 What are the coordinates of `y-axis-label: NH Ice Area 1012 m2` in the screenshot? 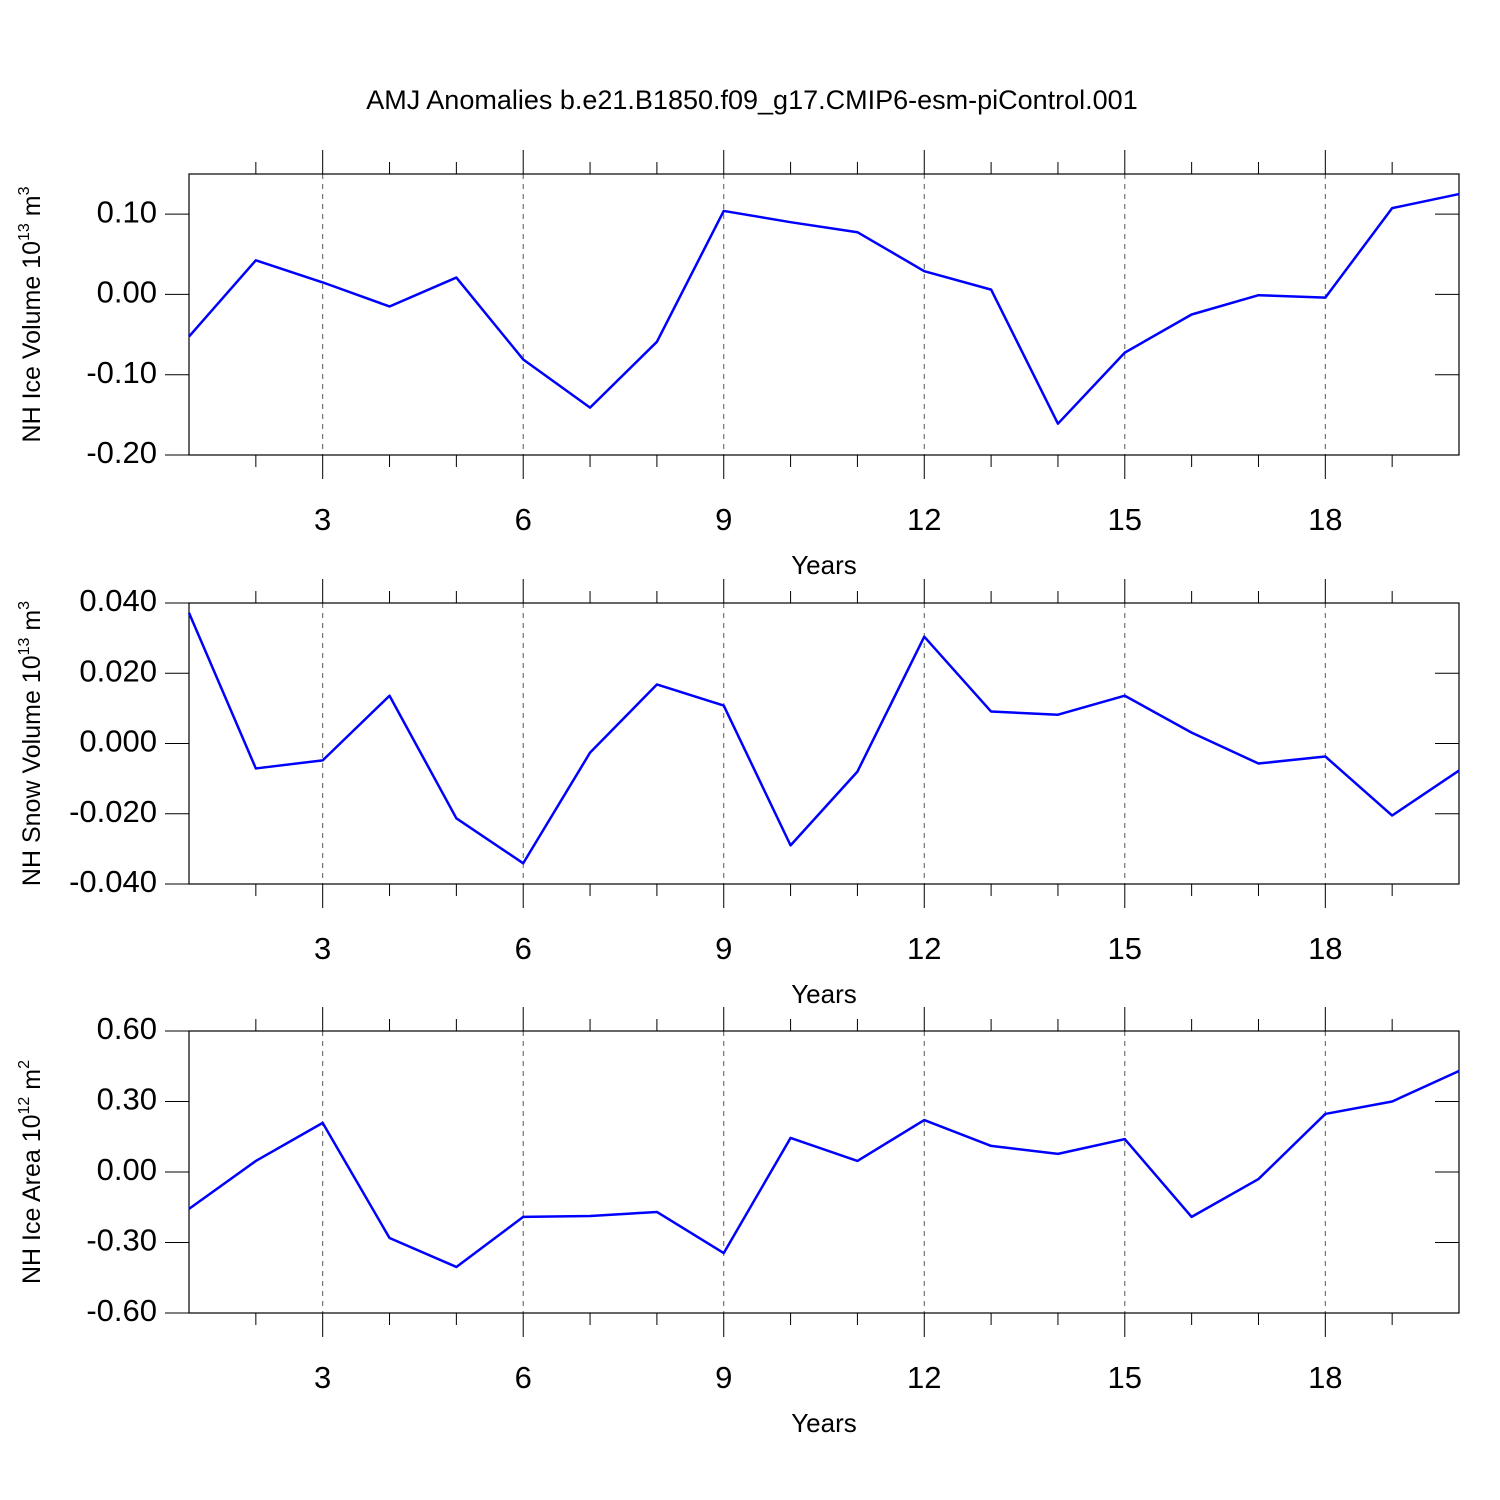 It's located at (31, 1172).